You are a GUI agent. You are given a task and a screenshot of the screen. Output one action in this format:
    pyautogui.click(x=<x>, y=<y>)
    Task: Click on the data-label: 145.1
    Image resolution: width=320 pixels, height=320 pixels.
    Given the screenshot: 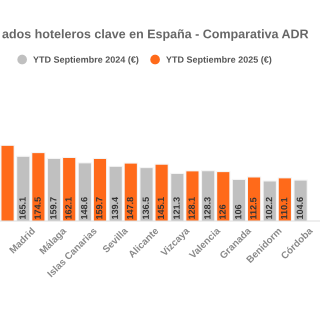 What is the action you would take?
    pyautogui.click(x=161, y=208)
    